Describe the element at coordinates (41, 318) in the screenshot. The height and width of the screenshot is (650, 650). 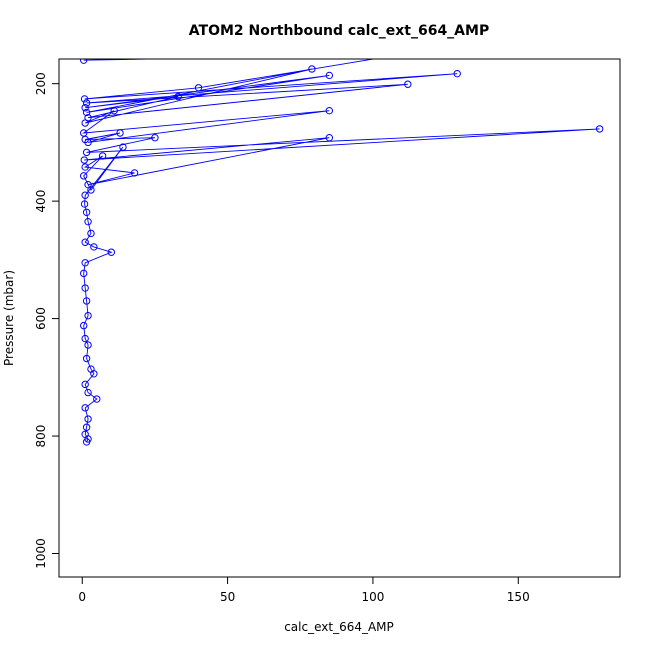
I see `y-tick-label: 600` at that location.